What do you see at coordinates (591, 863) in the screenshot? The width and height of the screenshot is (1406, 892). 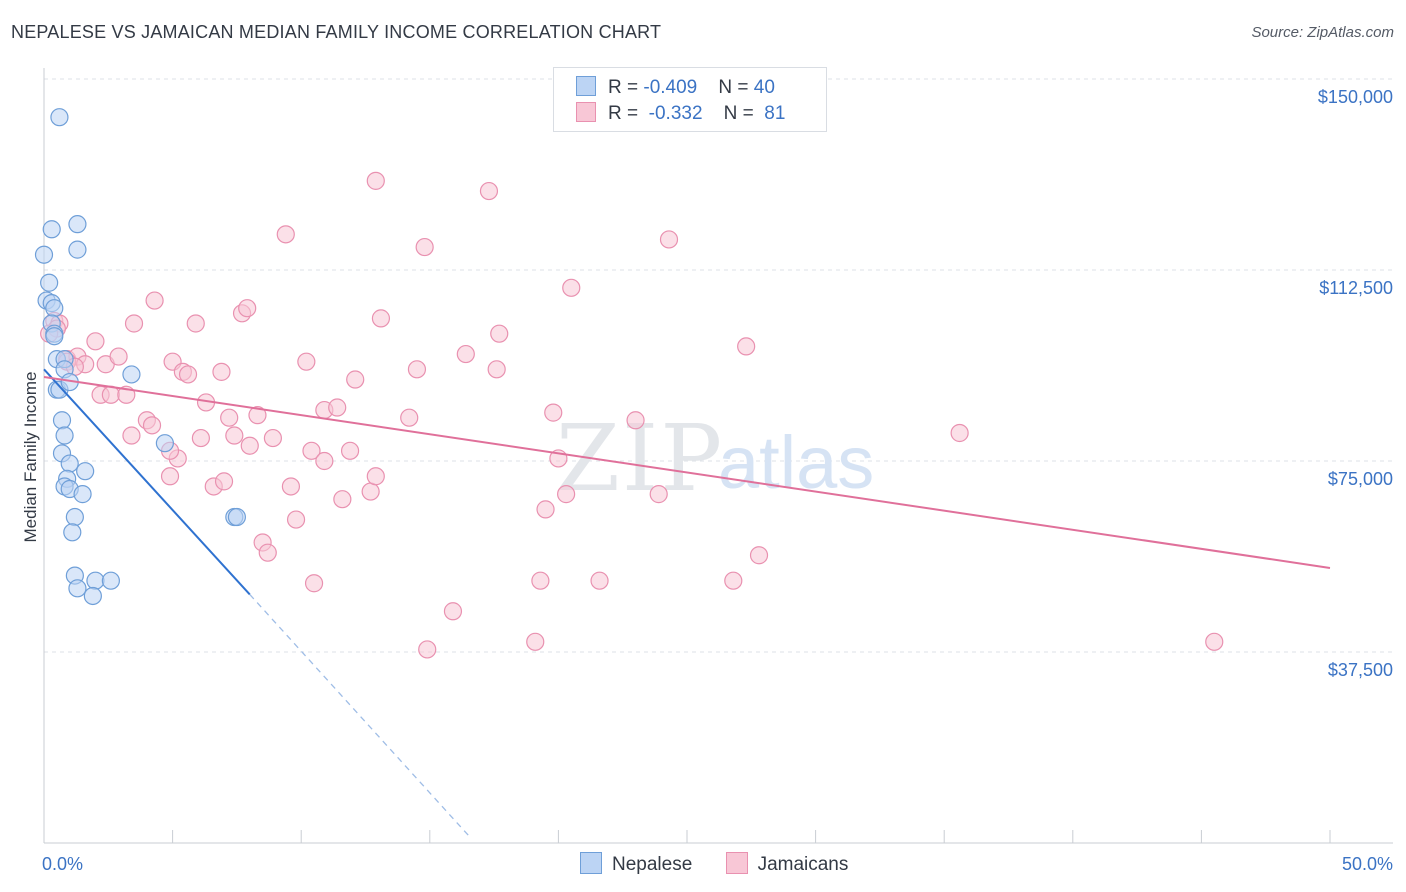 I see `nepalese-legend-swatch` at bounding box center [591, 863].